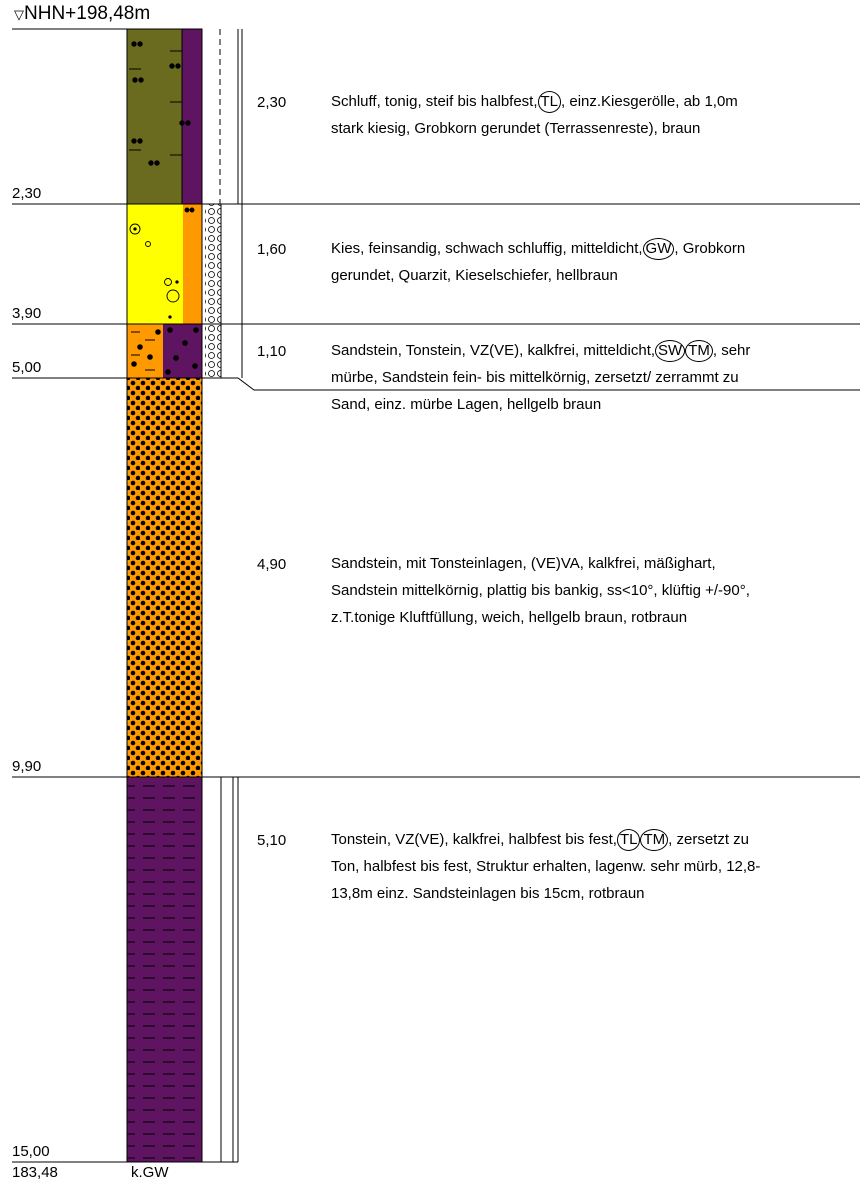  I want to click on layer-thickness: 1,10, so click(272, 351).